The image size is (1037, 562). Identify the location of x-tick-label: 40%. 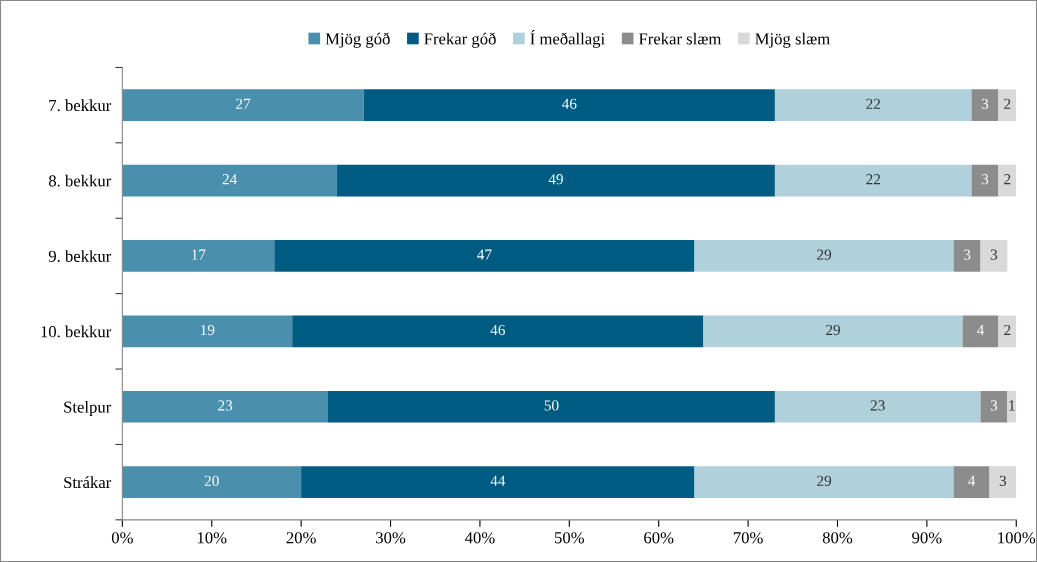
(479, 538).